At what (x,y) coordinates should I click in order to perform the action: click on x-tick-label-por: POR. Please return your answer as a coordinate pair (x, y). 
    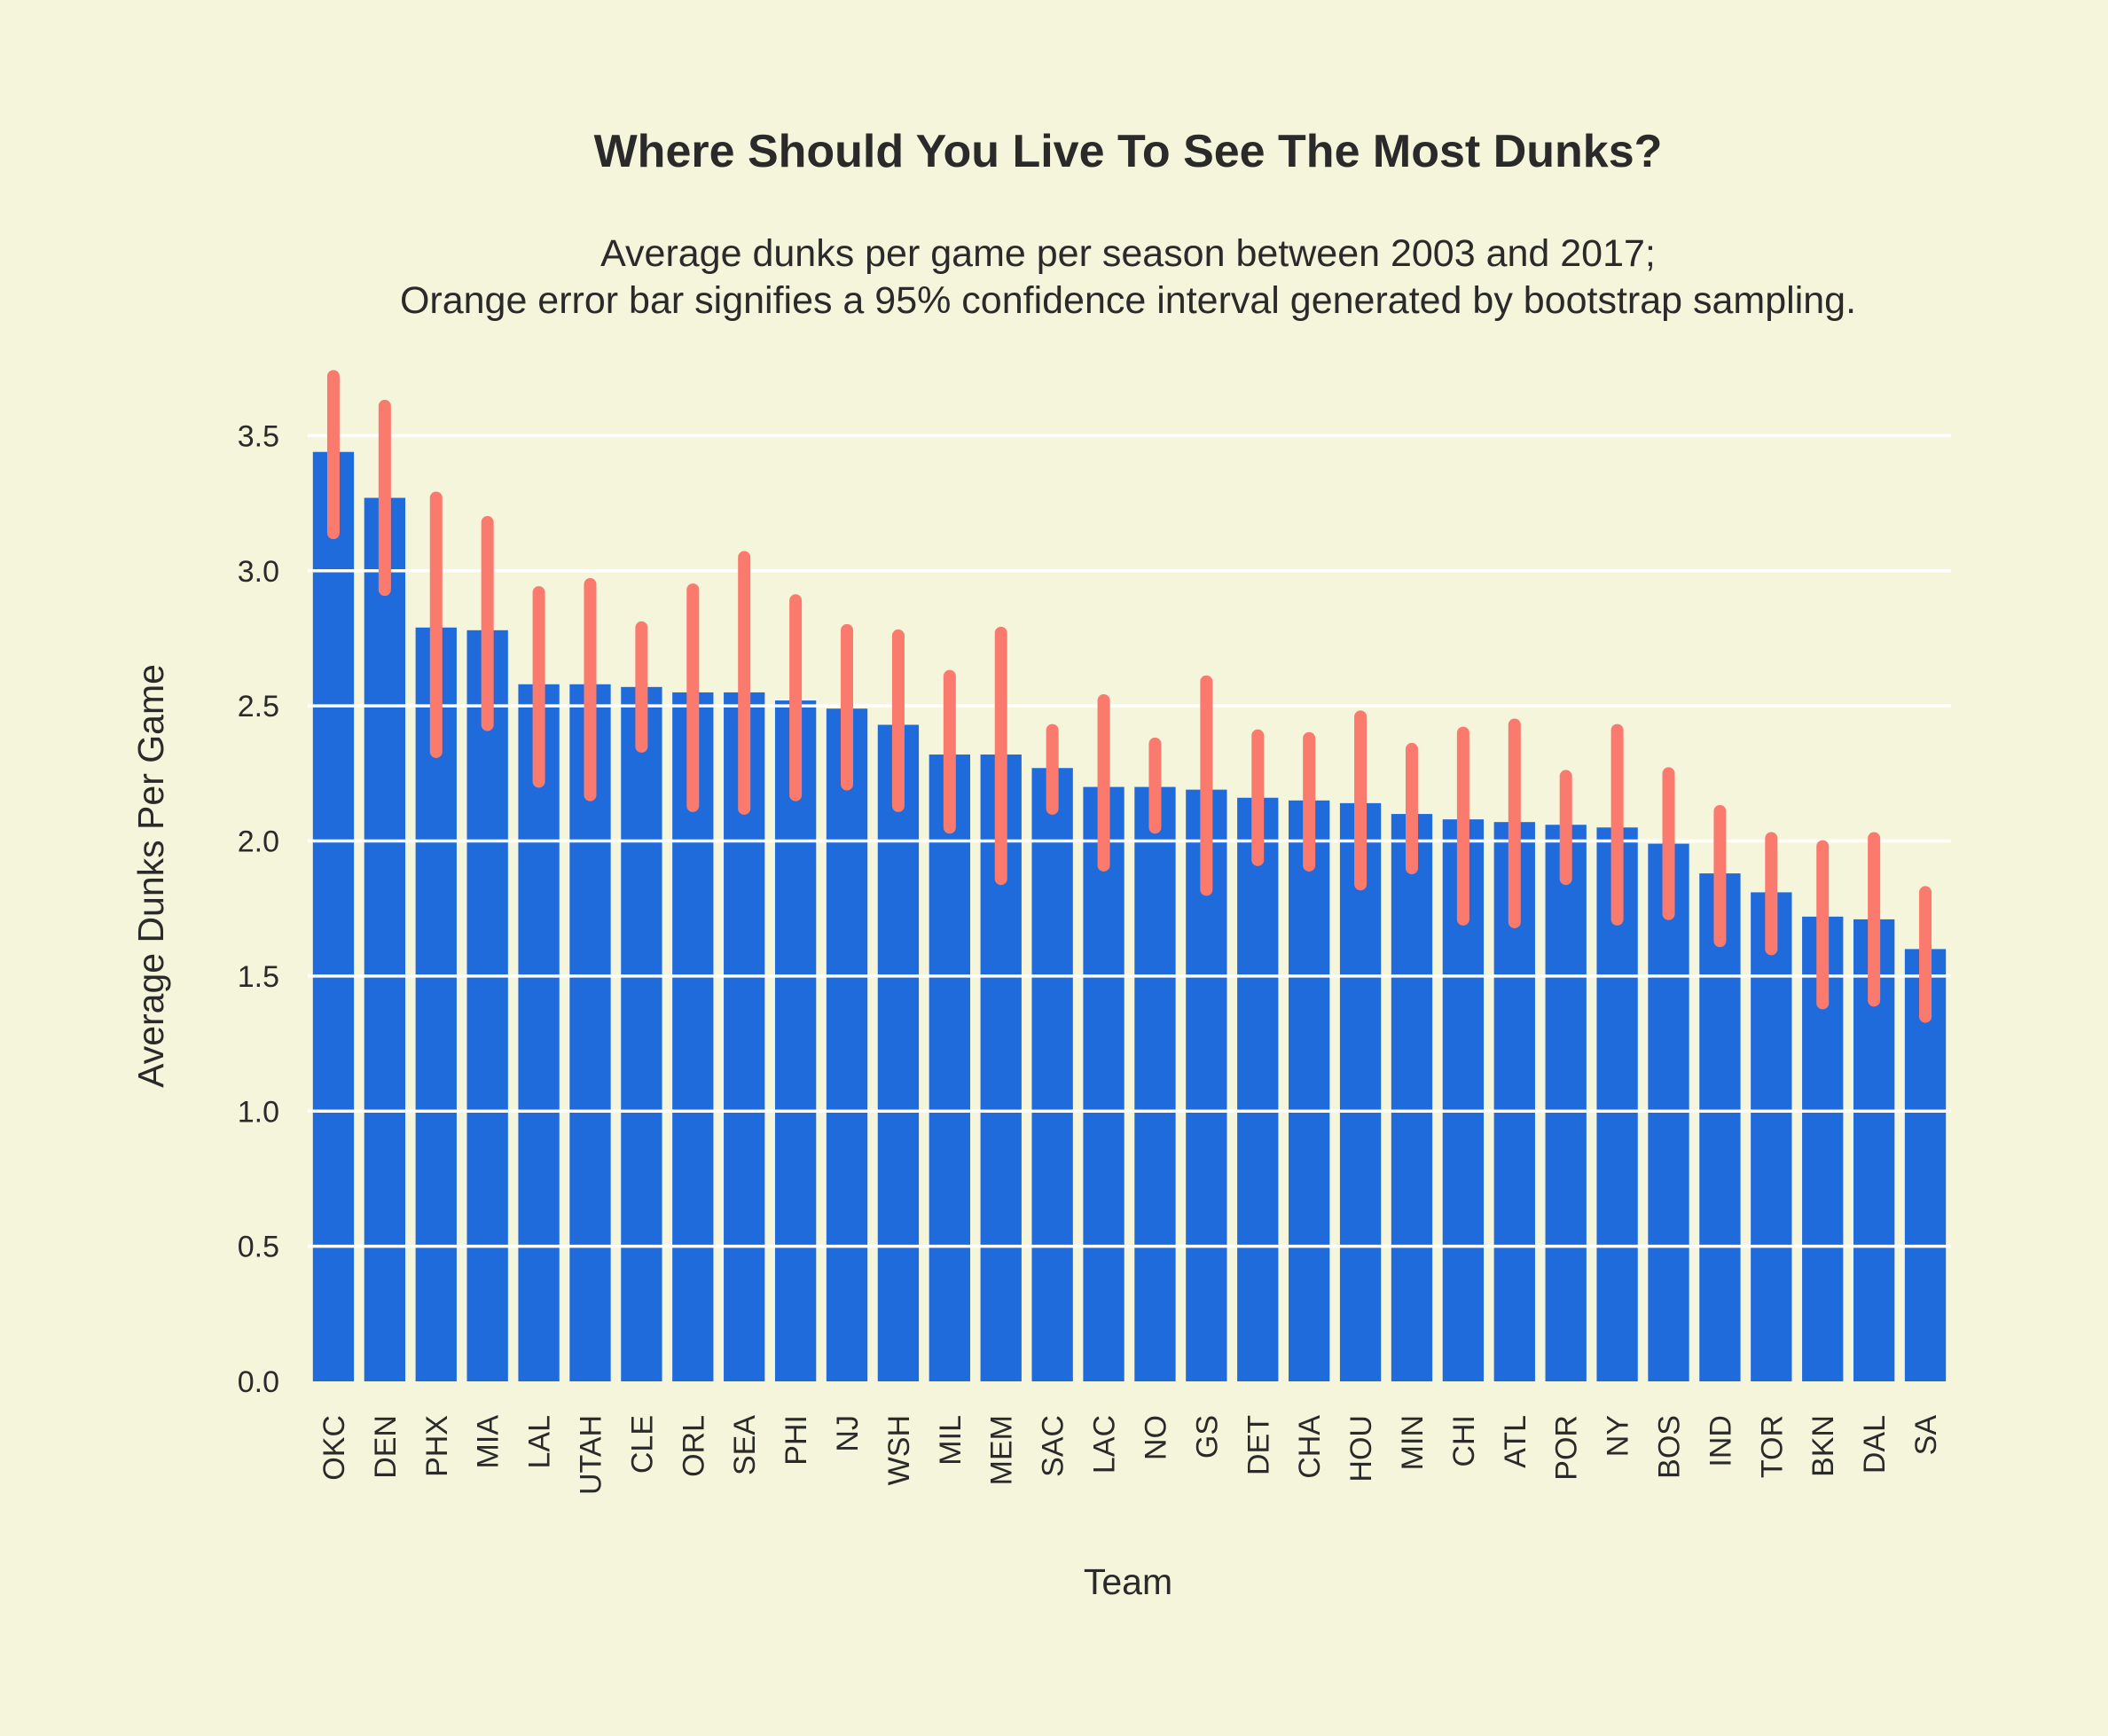
    Looking at the image, I should click on (1567, 1448).